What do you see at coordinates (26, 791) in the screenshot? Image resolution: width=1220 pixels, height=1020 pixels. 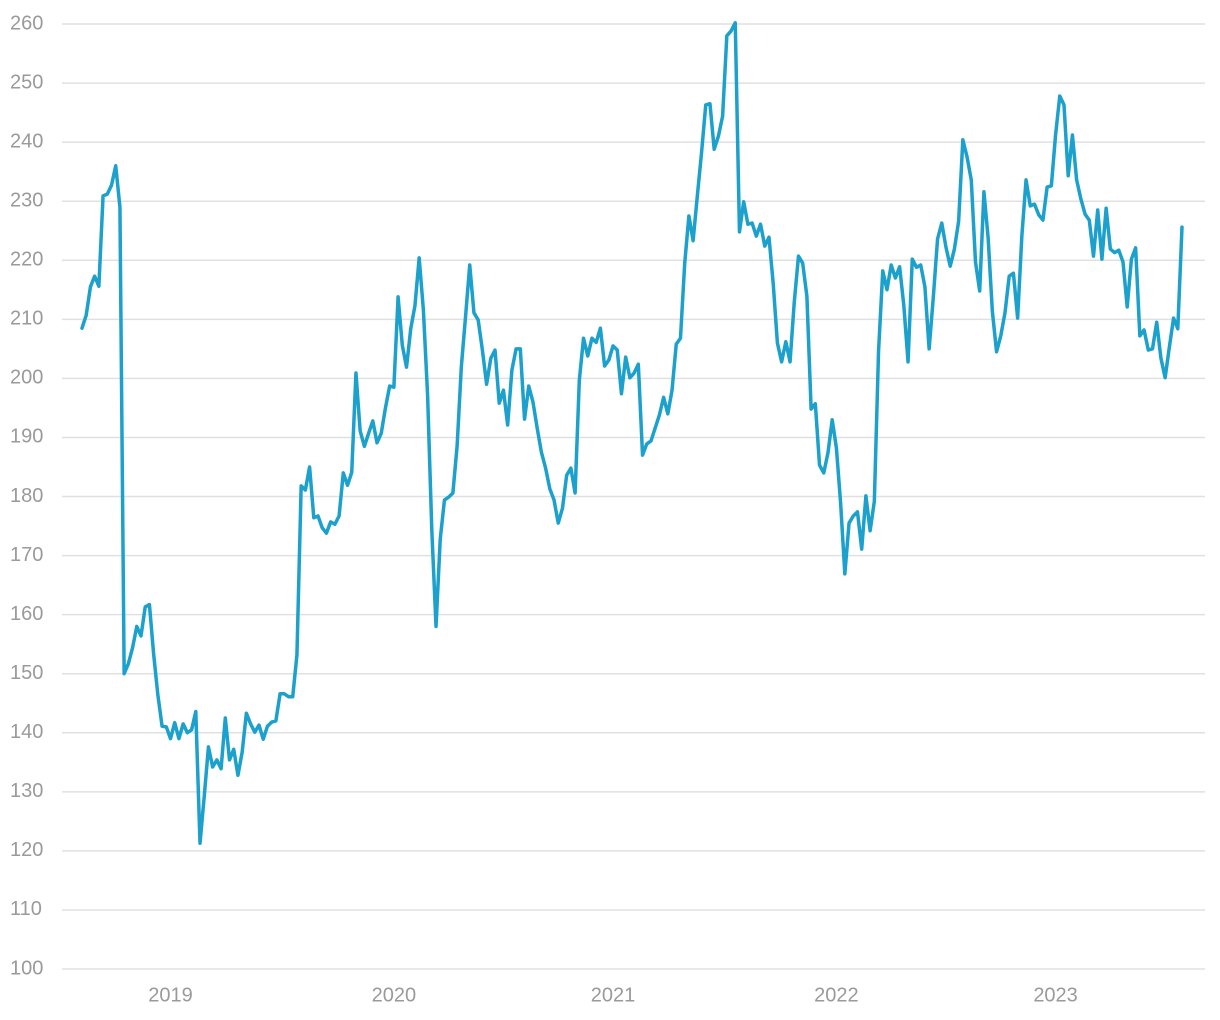 I see `y-tick-label: 130` at bounding box center [26, 791].